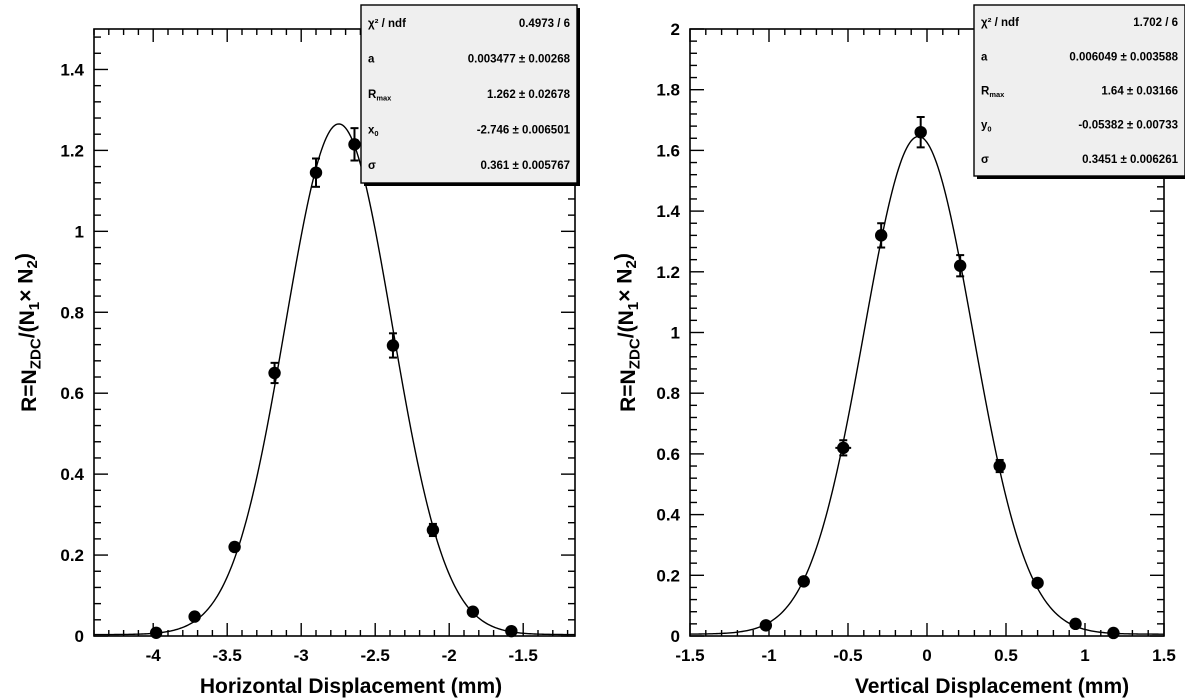 Image resolution: width=1185 pixels, height=700 pixels. Describe the element at coordinates (524, 131) in the screenshot. I see `stat-value: -2.746 ± 0.006501` at that location.